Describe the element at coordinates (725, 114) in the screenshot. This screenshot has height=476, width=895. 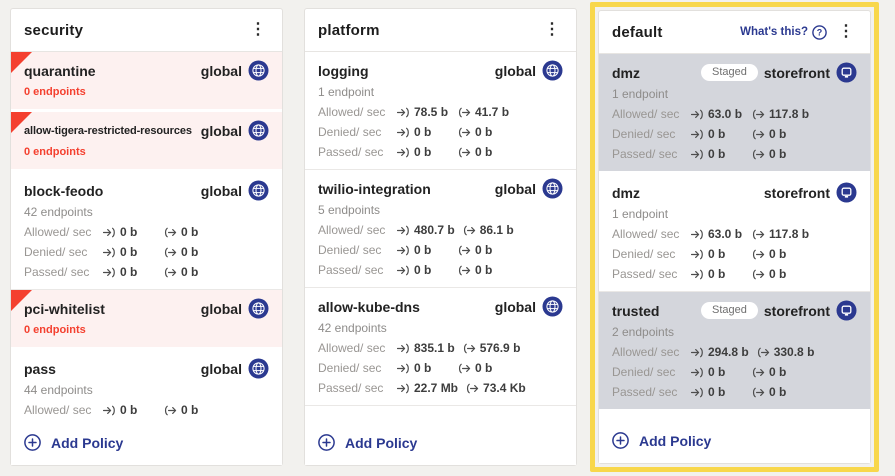
I see `ingress-value: 63.0 b` at that location.